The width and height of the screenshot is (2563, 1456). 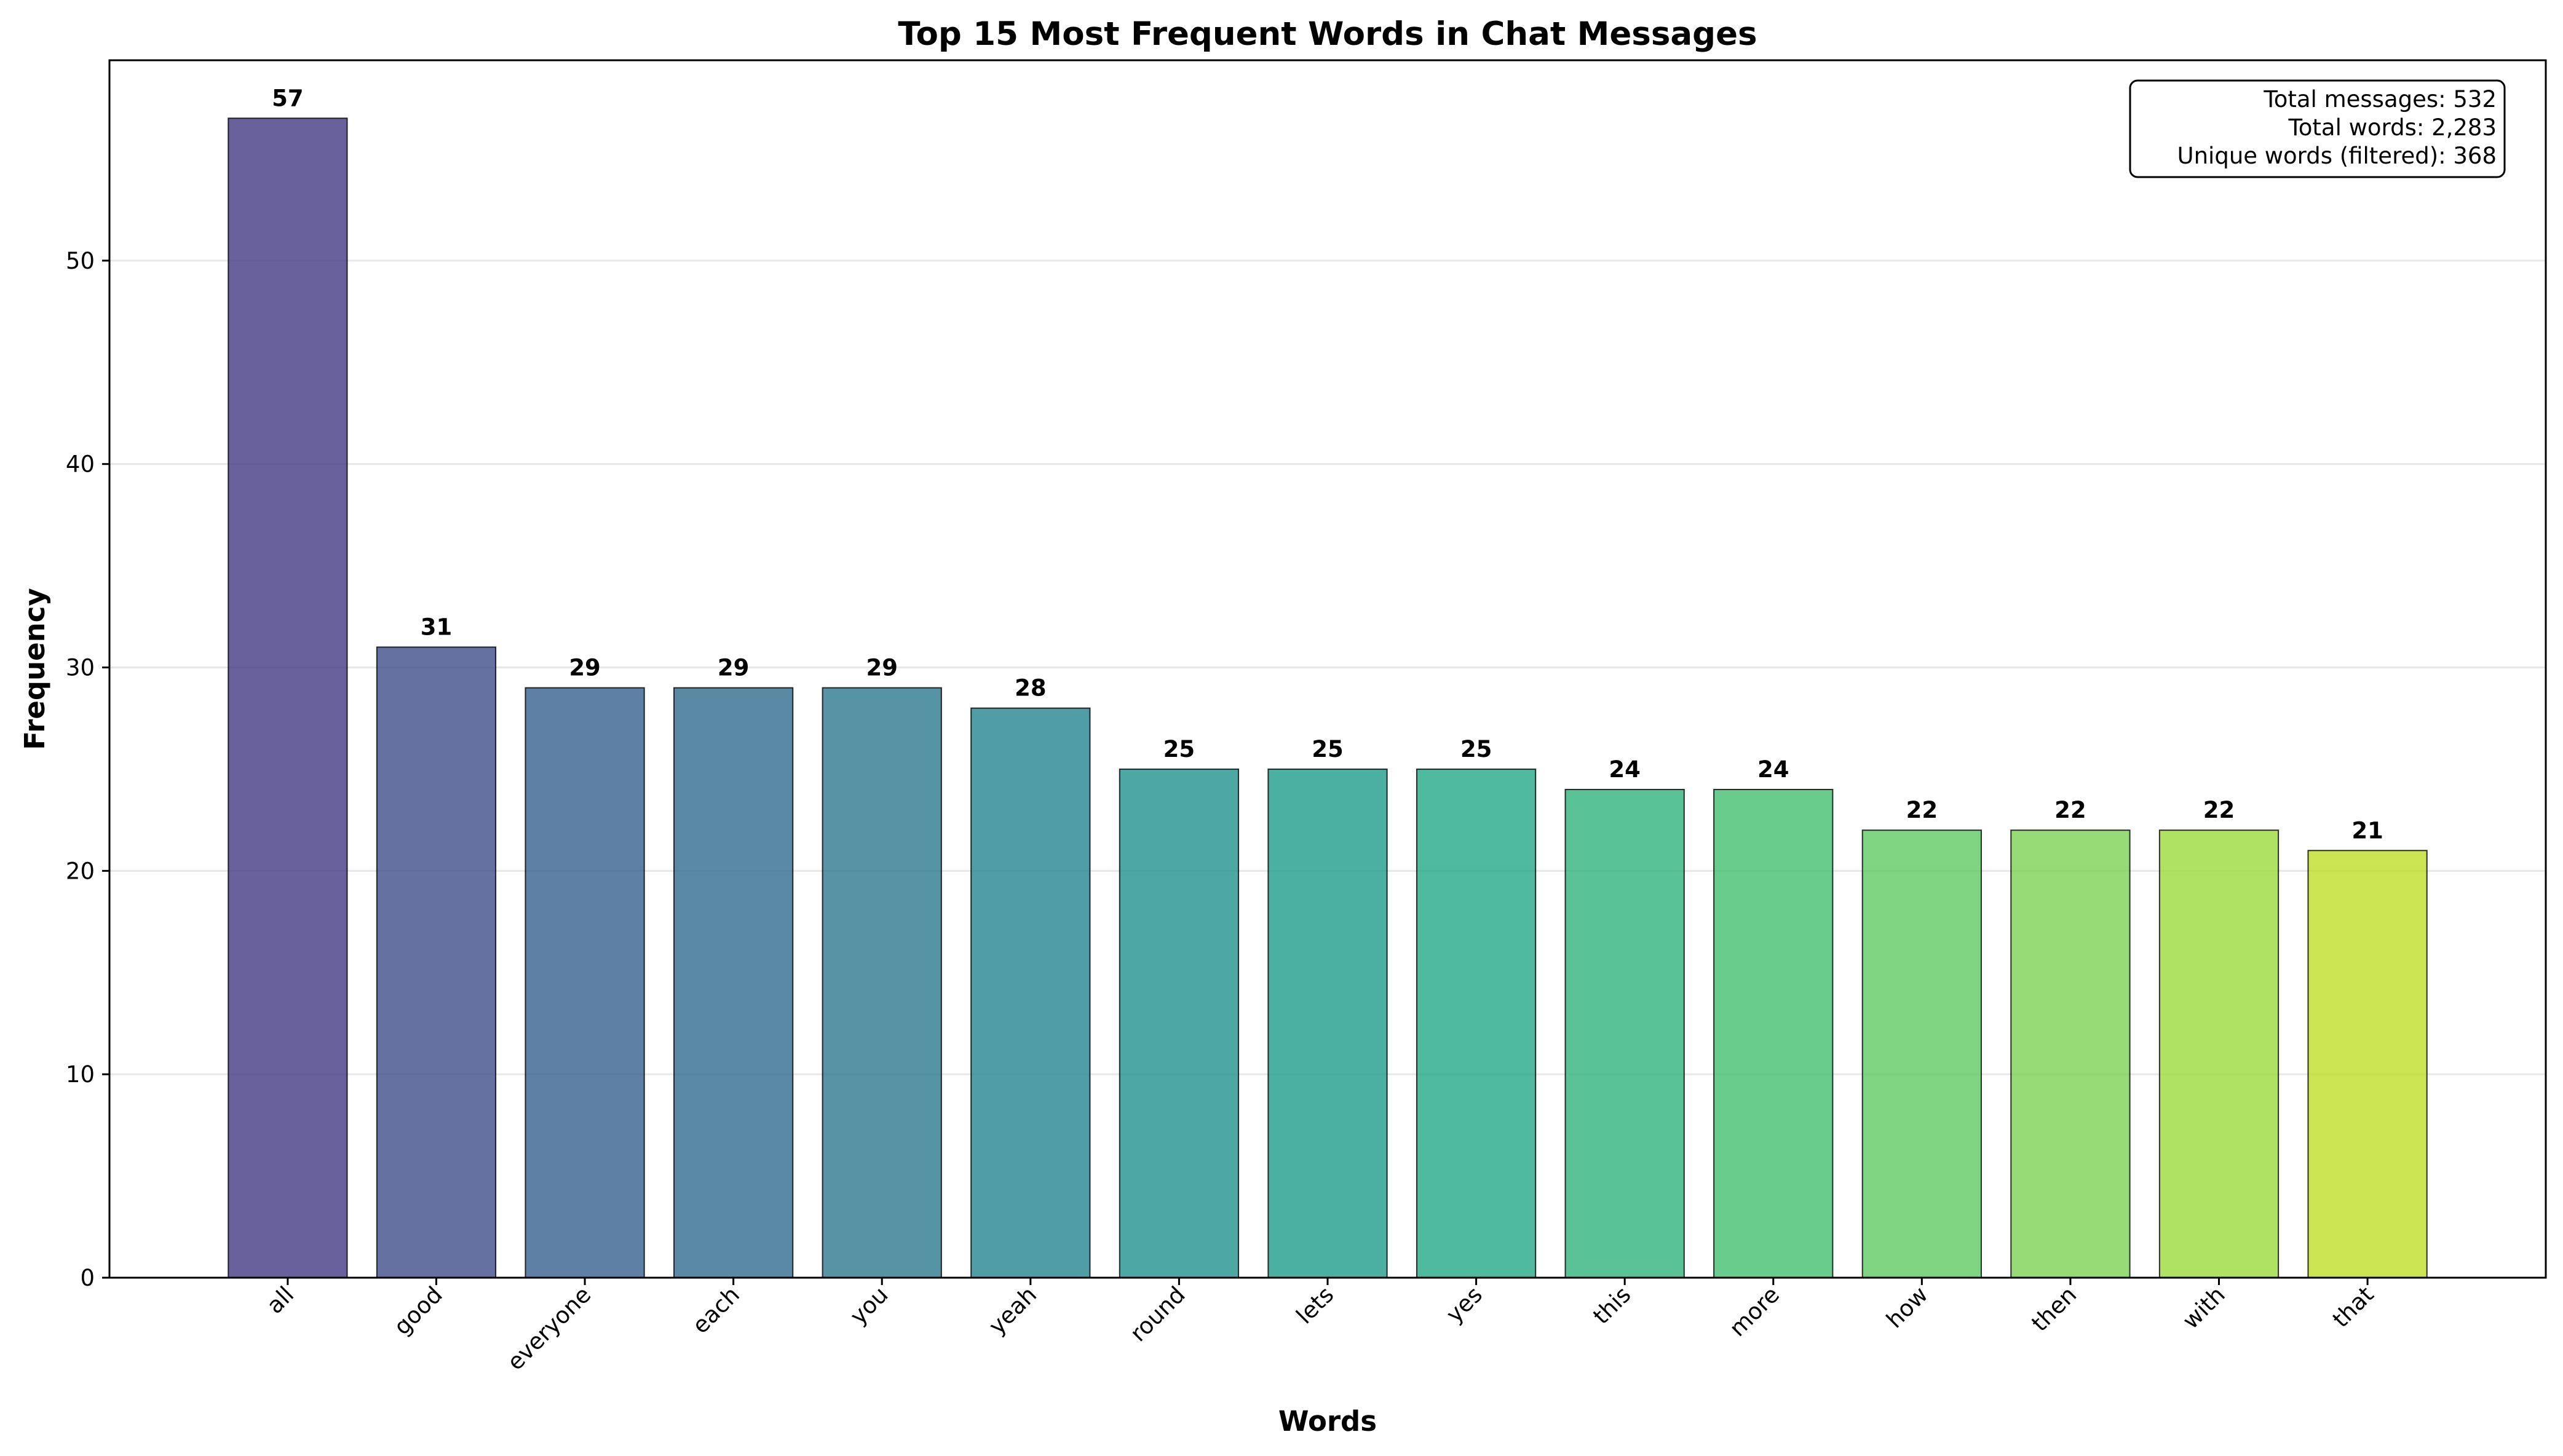 What do you see at coordinates (1327, 1024) in the screenshot?
I see `bar-lets` at bounding box center [1327, 1024].